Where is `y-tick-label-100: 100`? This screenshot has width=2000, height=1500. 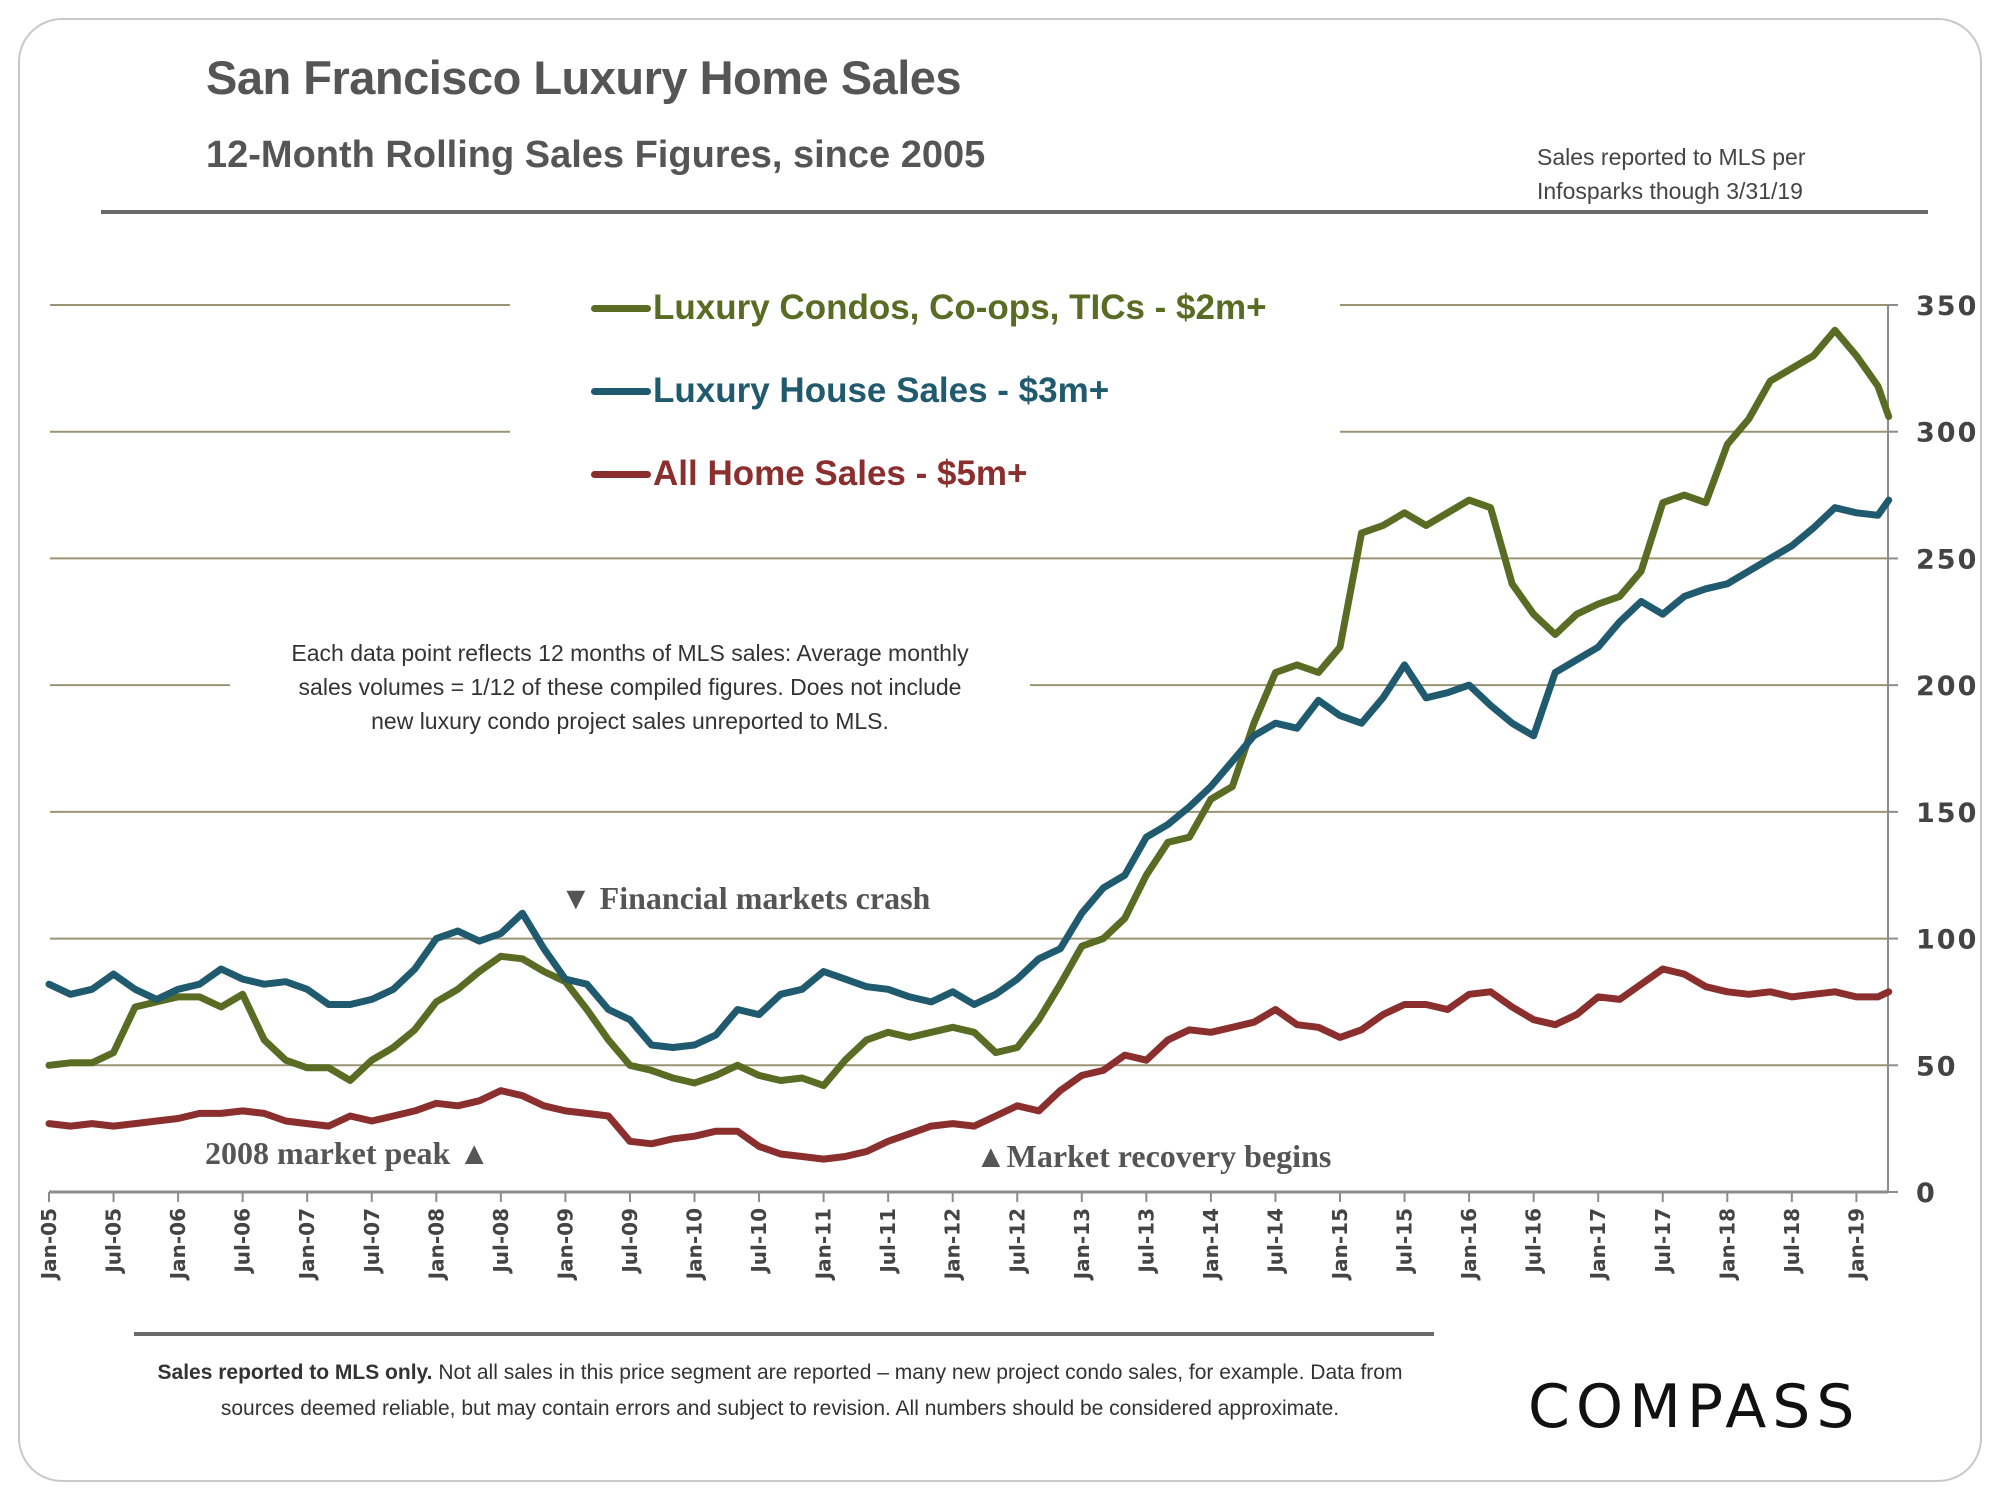 y-tick-label-100: 100 is located at coordinates (1947, 940).